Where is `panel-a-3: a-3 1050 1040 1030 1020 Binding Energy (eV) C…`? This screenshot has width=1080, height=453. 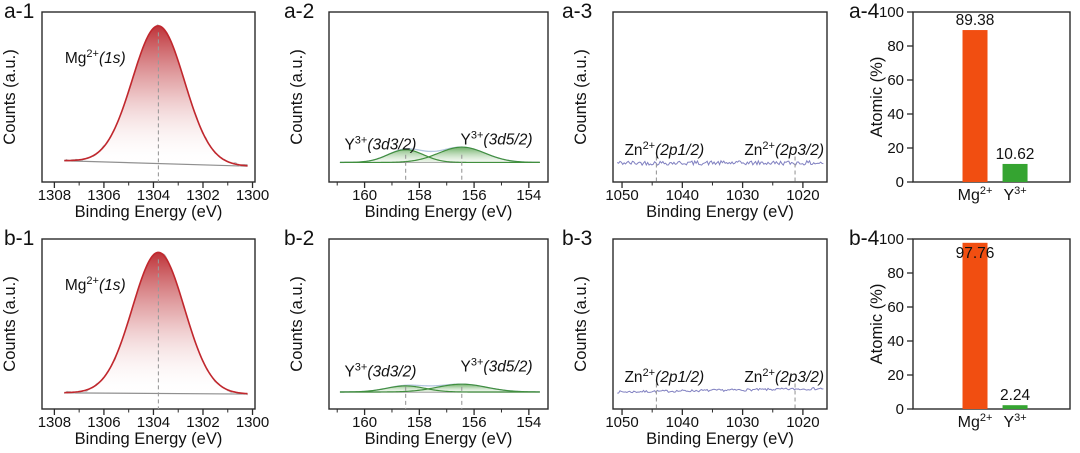
panel-a-3: a-3 1050 1040 1030 1020 Binding Energy (eV) C… is located at coordinates (696, 113).